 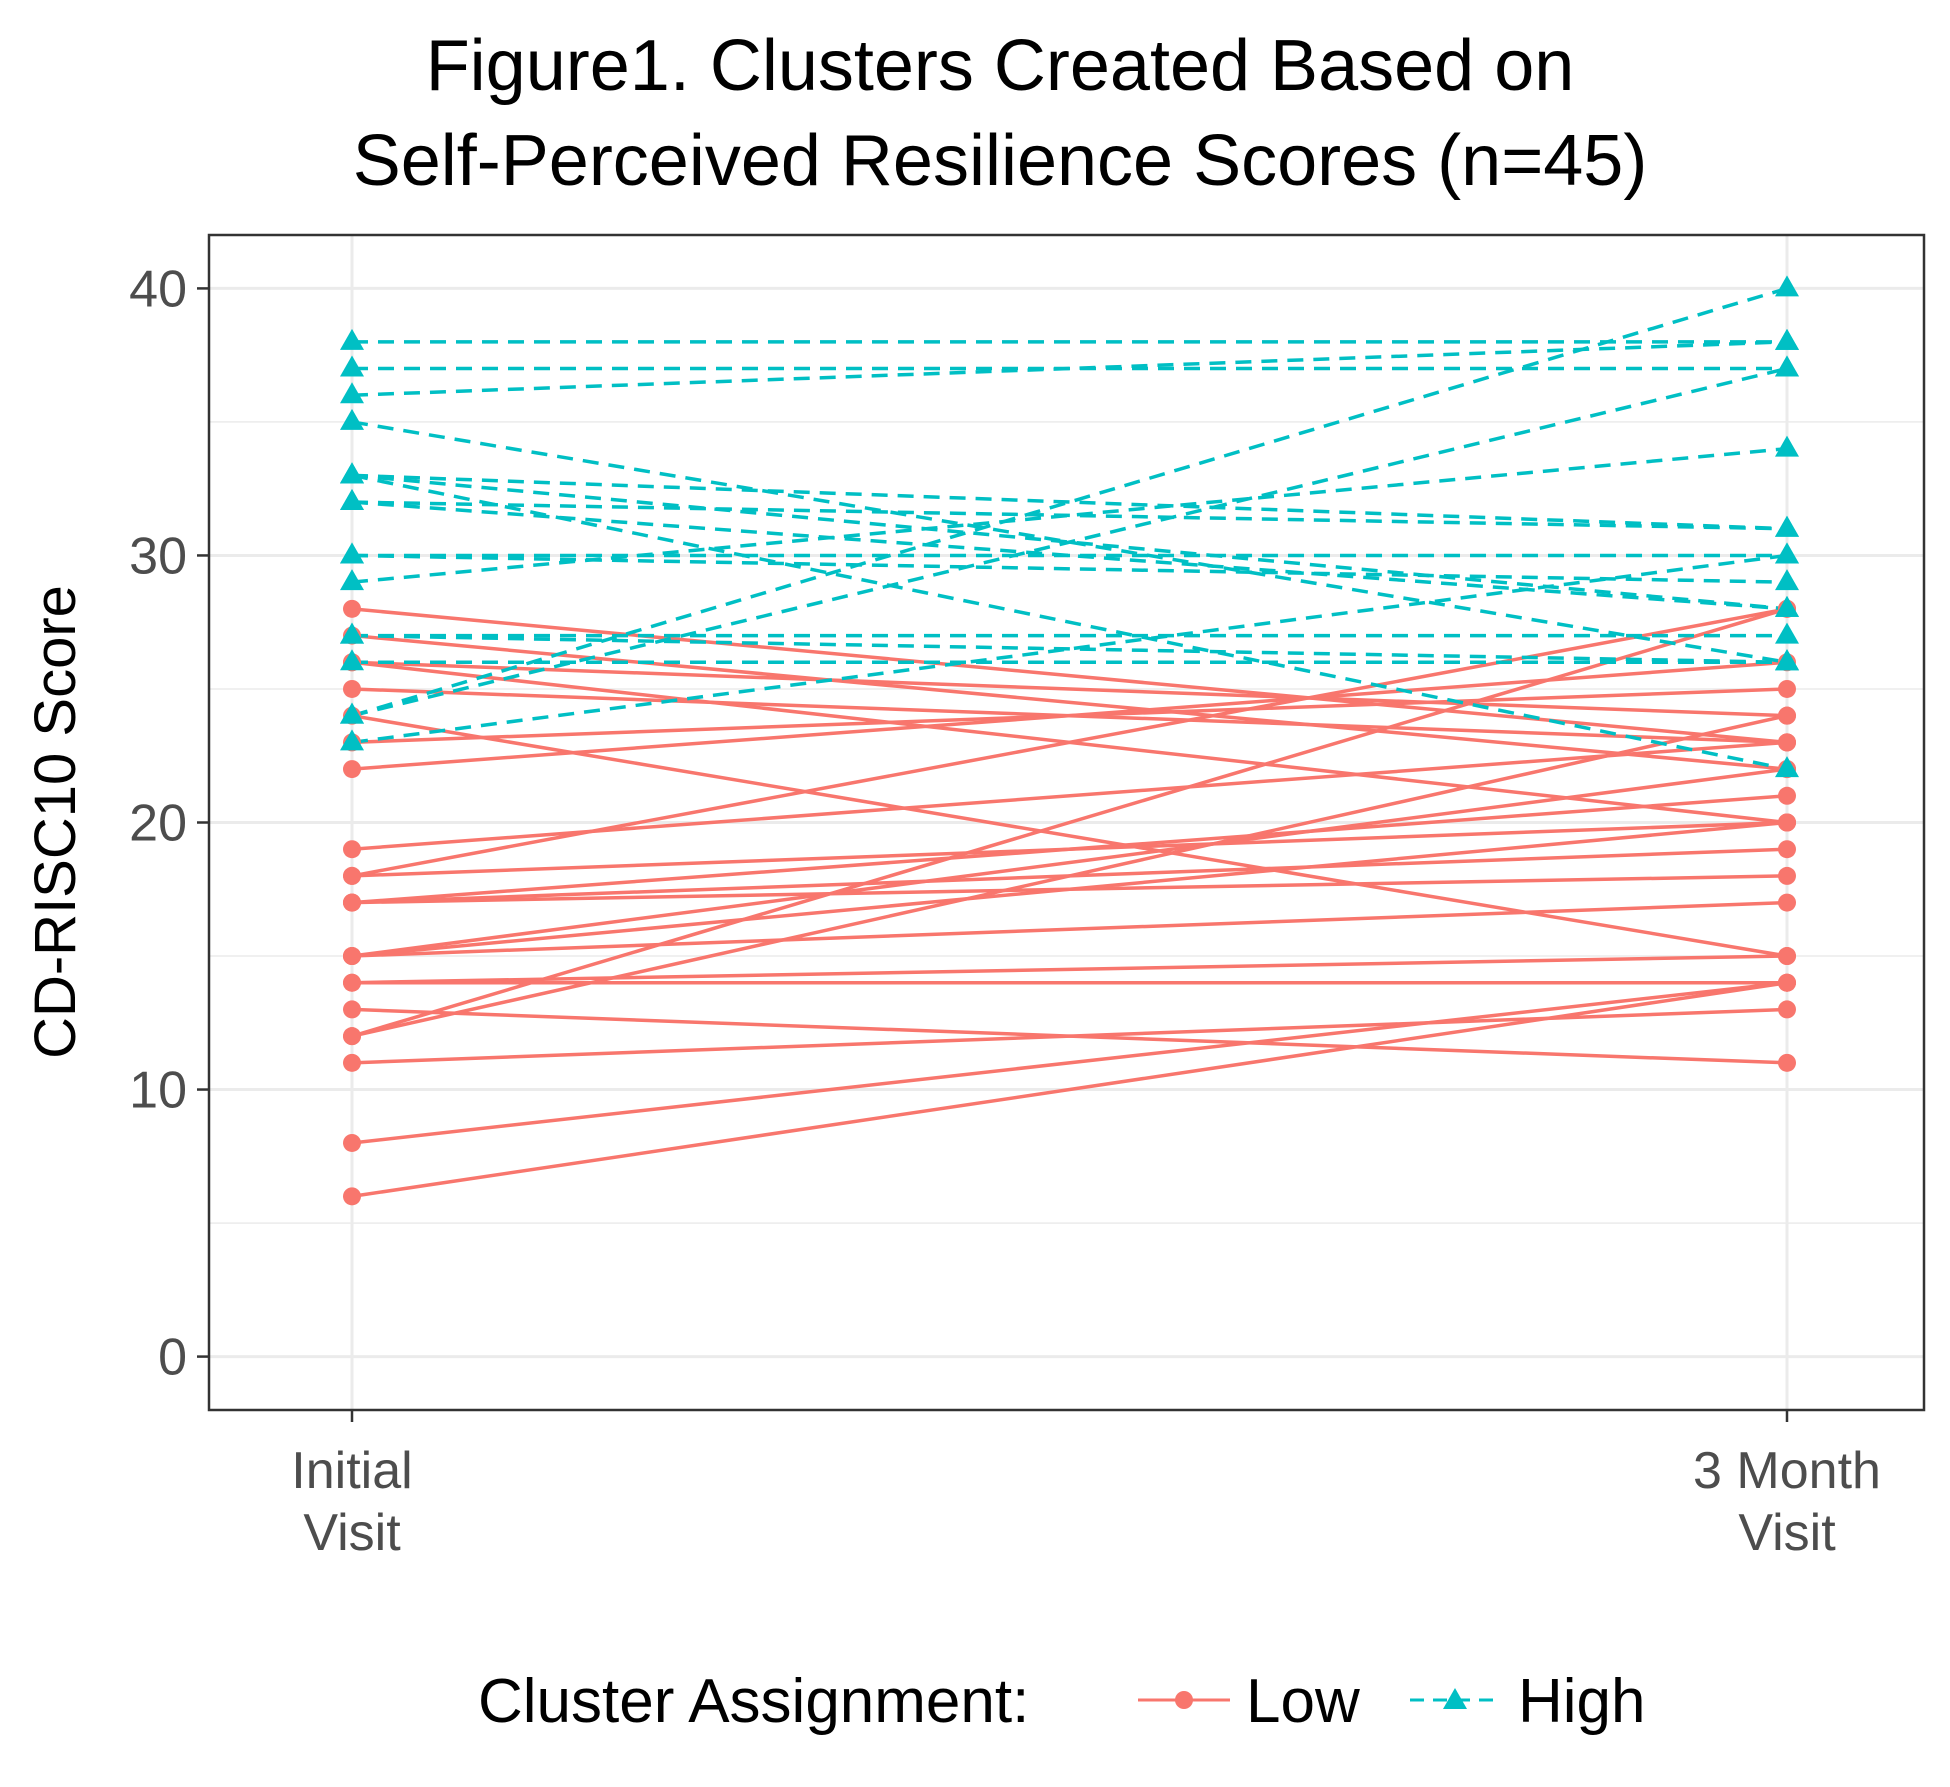 What do you see at coordinates (1000, 66) in the screenshot?
I see `chart-title-line-1: Figure1. Clusters Created Based on` at bounding box center [1000, 66].